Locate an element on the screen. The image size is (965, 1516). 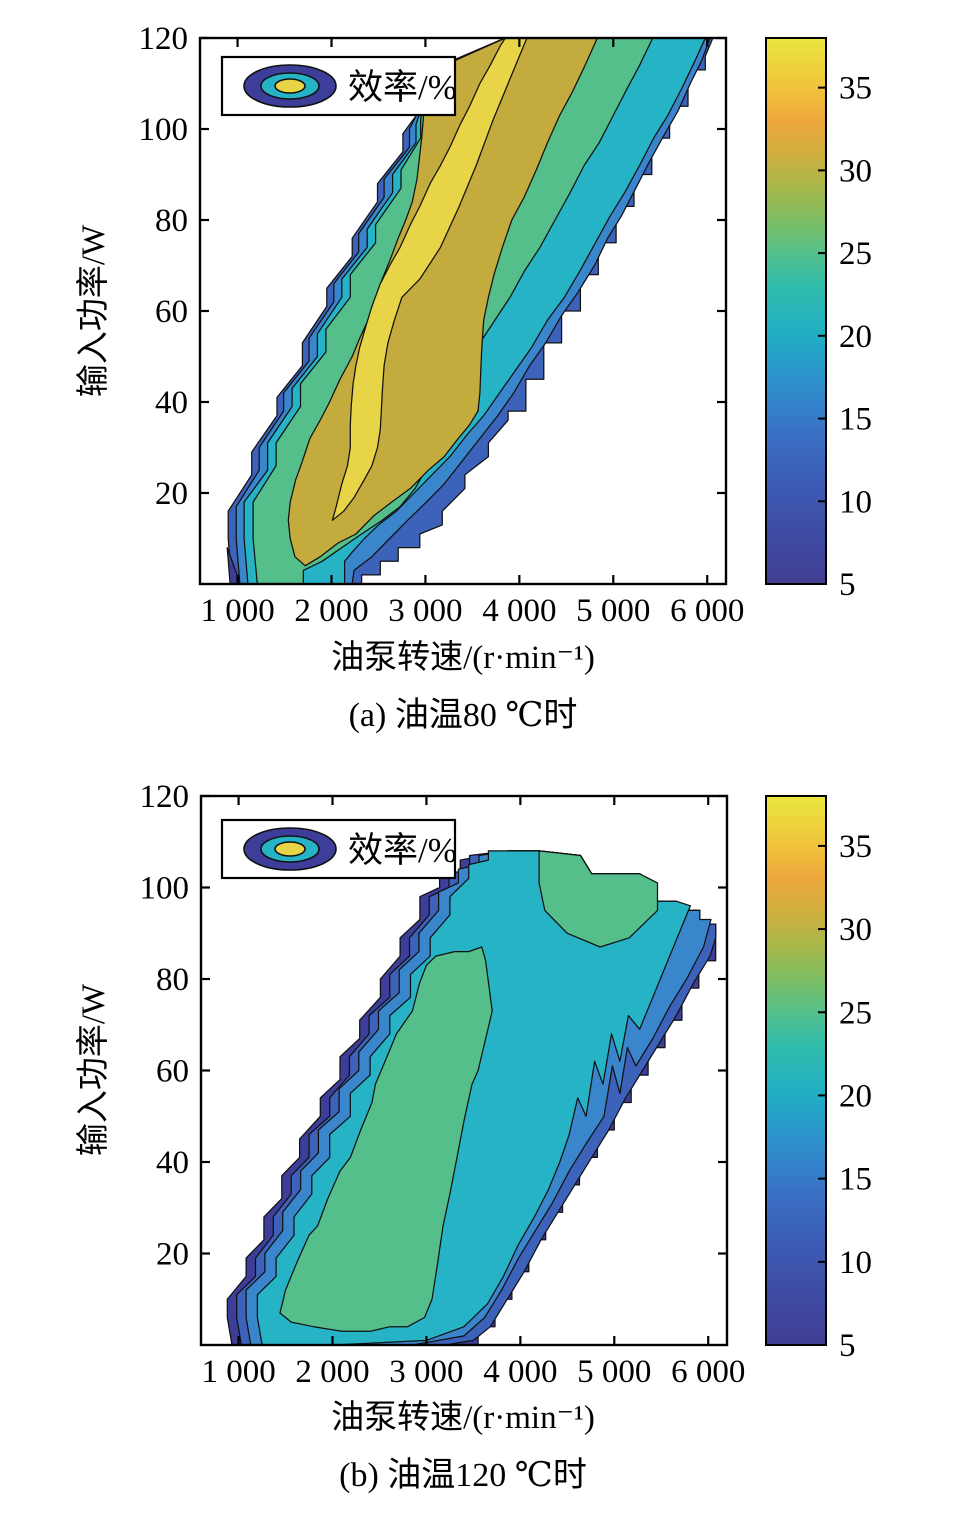
contour-region-band-ge-25-spine is located at coordinates (386, 1139).